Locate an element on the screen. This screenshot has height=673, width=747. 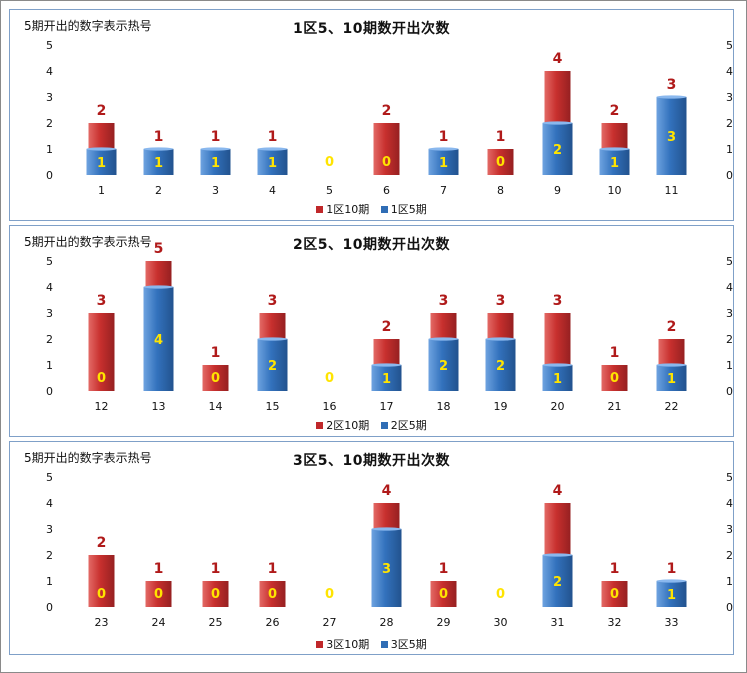
x-tick-label: 8 is located at coordinates (500, 190).